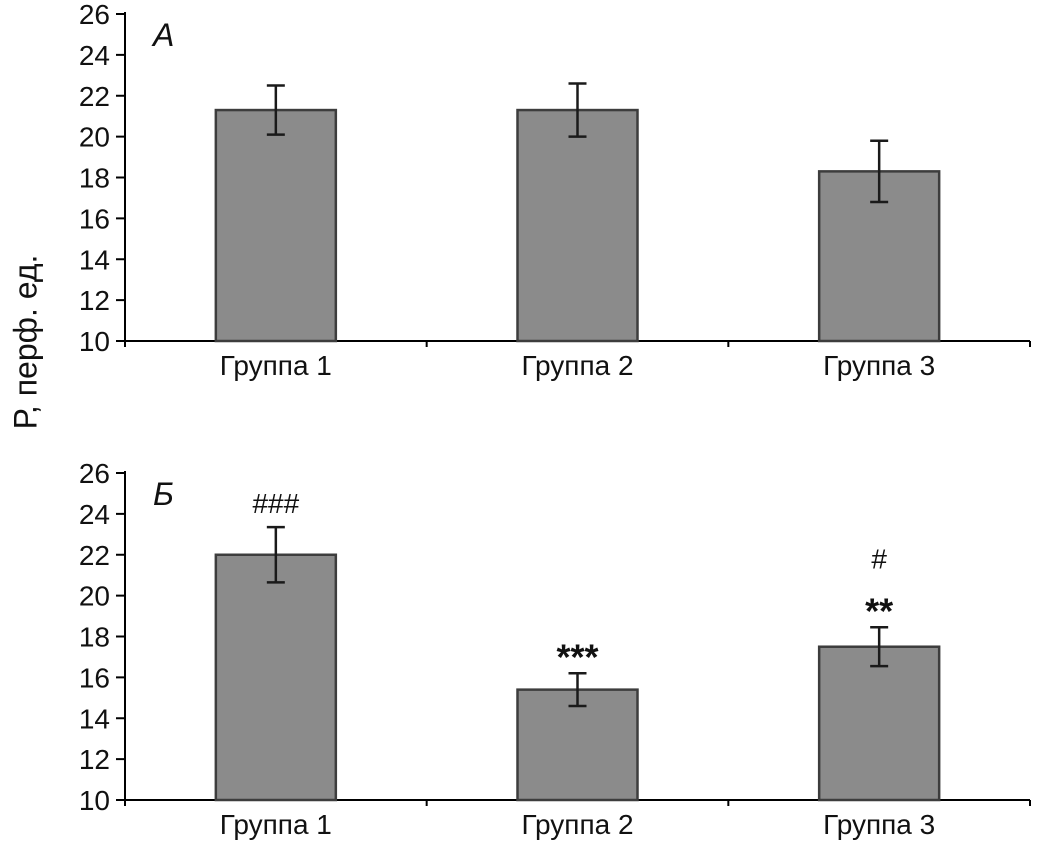 The height and width of the screenshot is (855, 1040). Describe the element at coordinates (879, 610) in the screenshot. I see `significance-annotation: **` at that location.